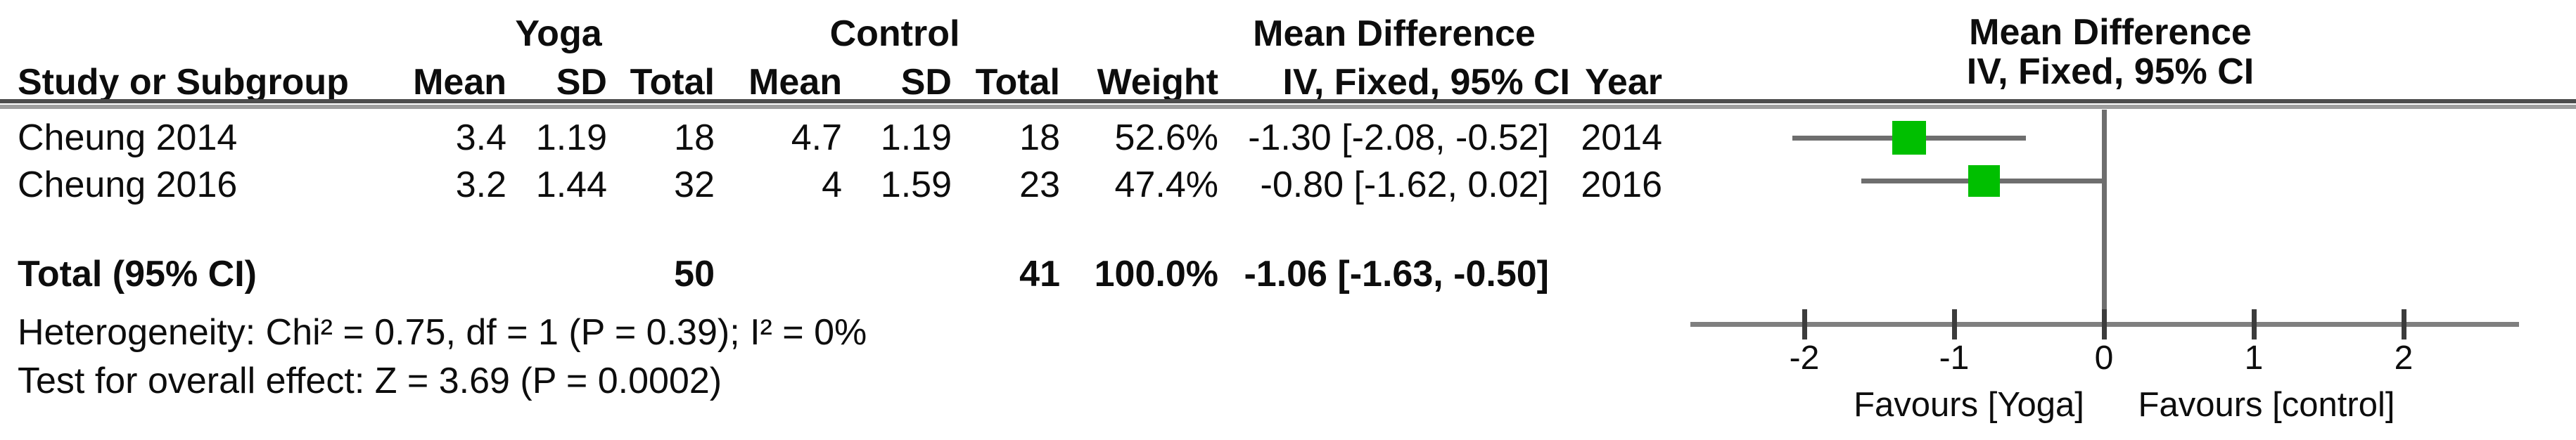  Describe the element at coordinates (1288, 107) in the screenshot. I see `header-rule-light` at that location.